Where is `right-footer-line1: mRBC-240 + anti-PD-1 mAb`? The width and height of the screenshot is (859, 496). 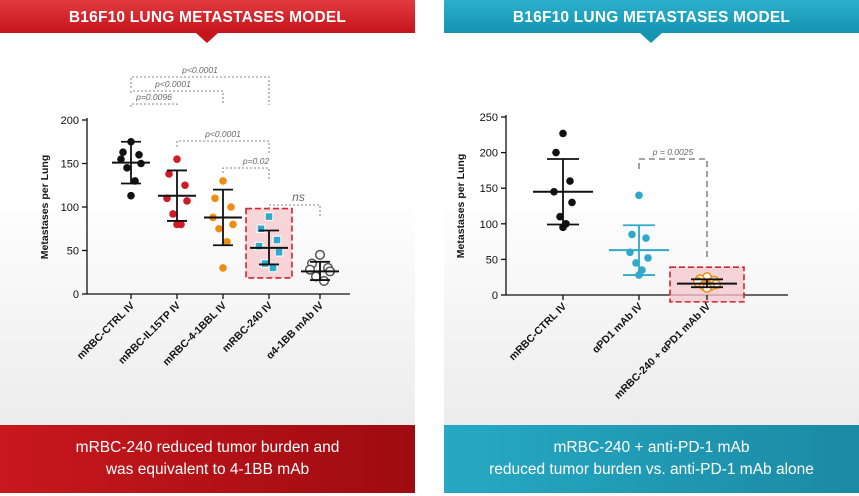
right-footer-line1: mRBC-240 + anti-PD-1 mAb is located at coordinates (651, 447).